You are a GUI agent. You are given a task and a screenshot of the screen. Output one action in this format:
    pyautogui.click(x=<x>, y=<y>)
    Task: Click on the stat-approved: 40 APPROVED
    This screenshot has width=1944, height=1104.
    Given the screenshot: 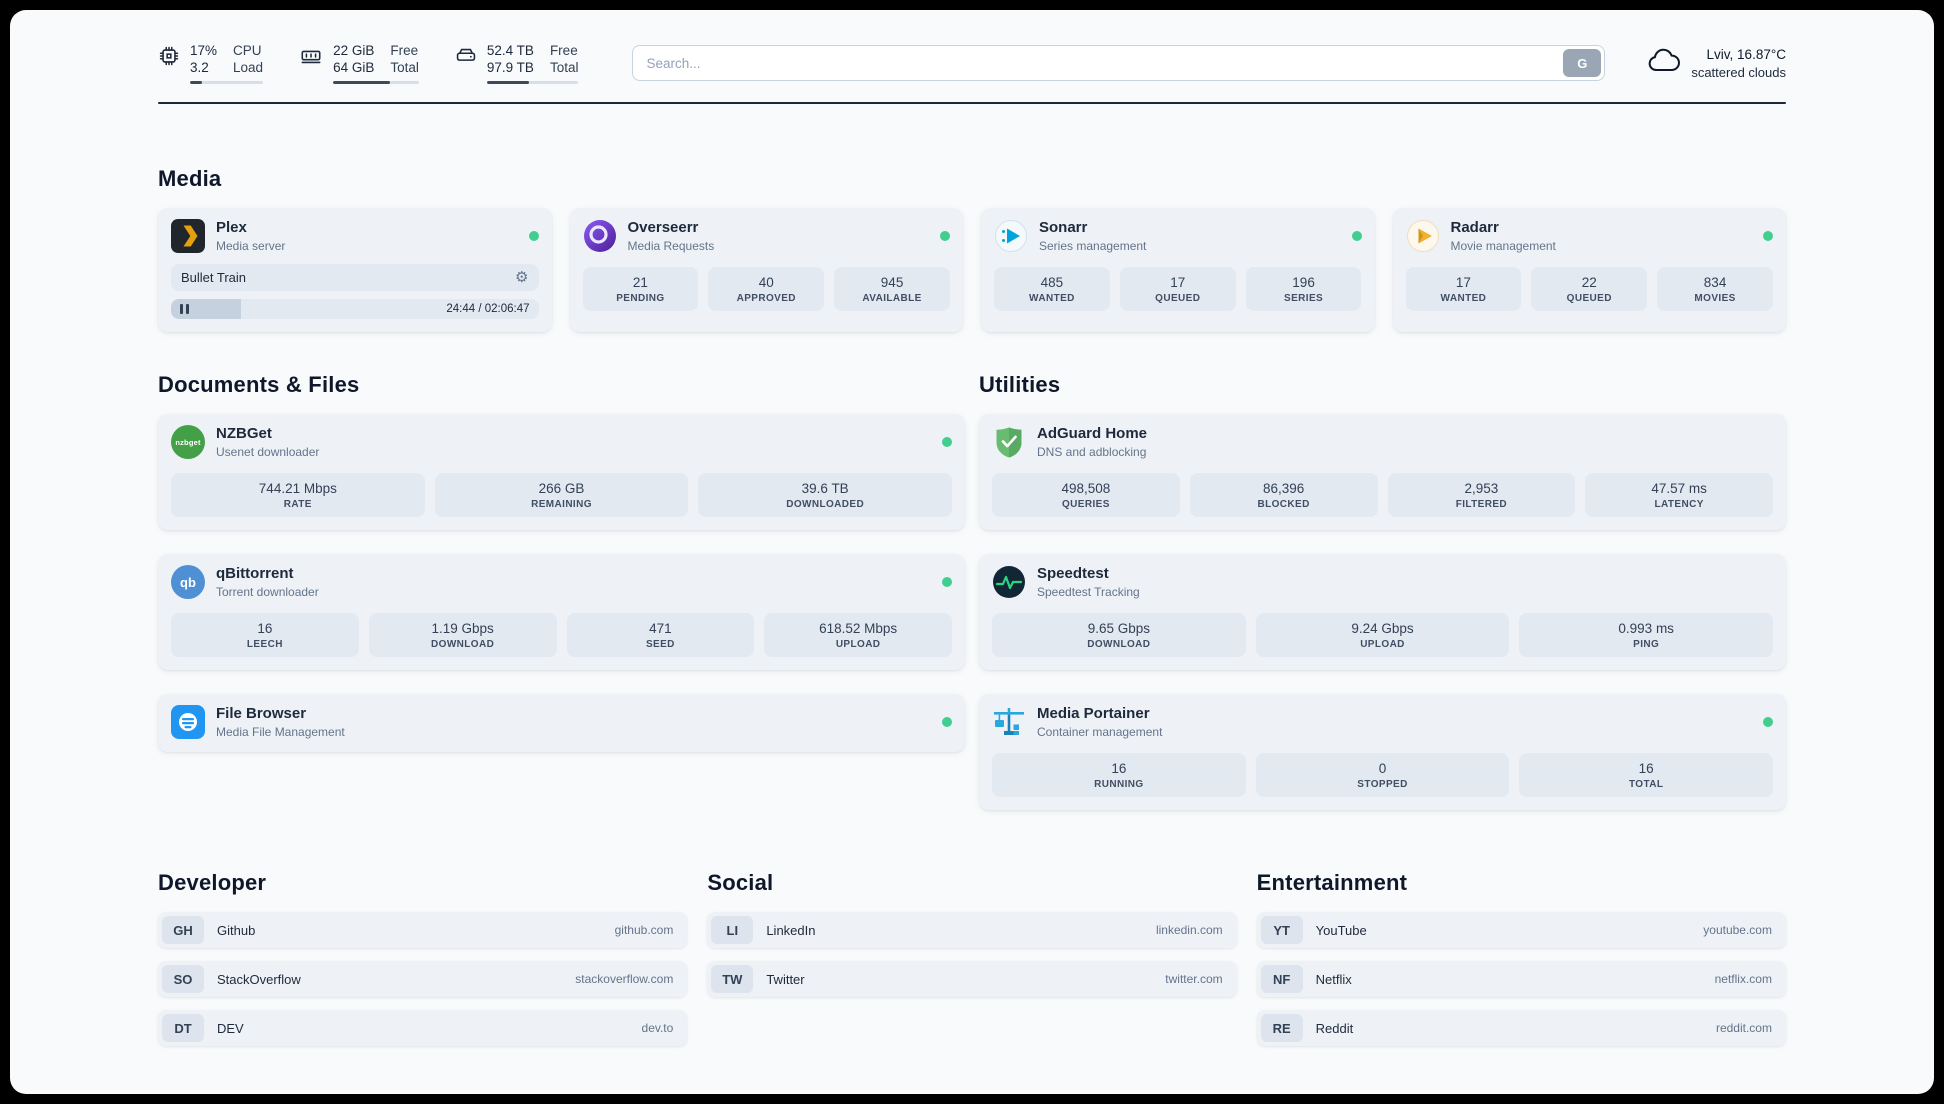 What is the action you would take?
    pyautogui.click(x=766, y=289)
    